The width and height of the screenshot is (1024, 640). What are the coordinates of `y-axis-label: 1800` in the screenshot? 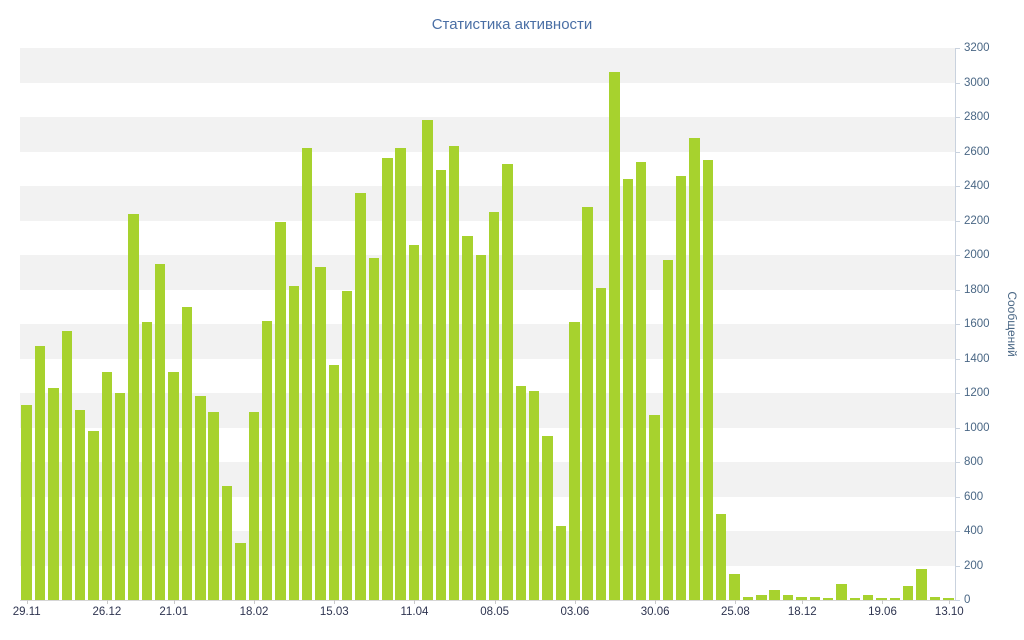 It's located at (977, 289).